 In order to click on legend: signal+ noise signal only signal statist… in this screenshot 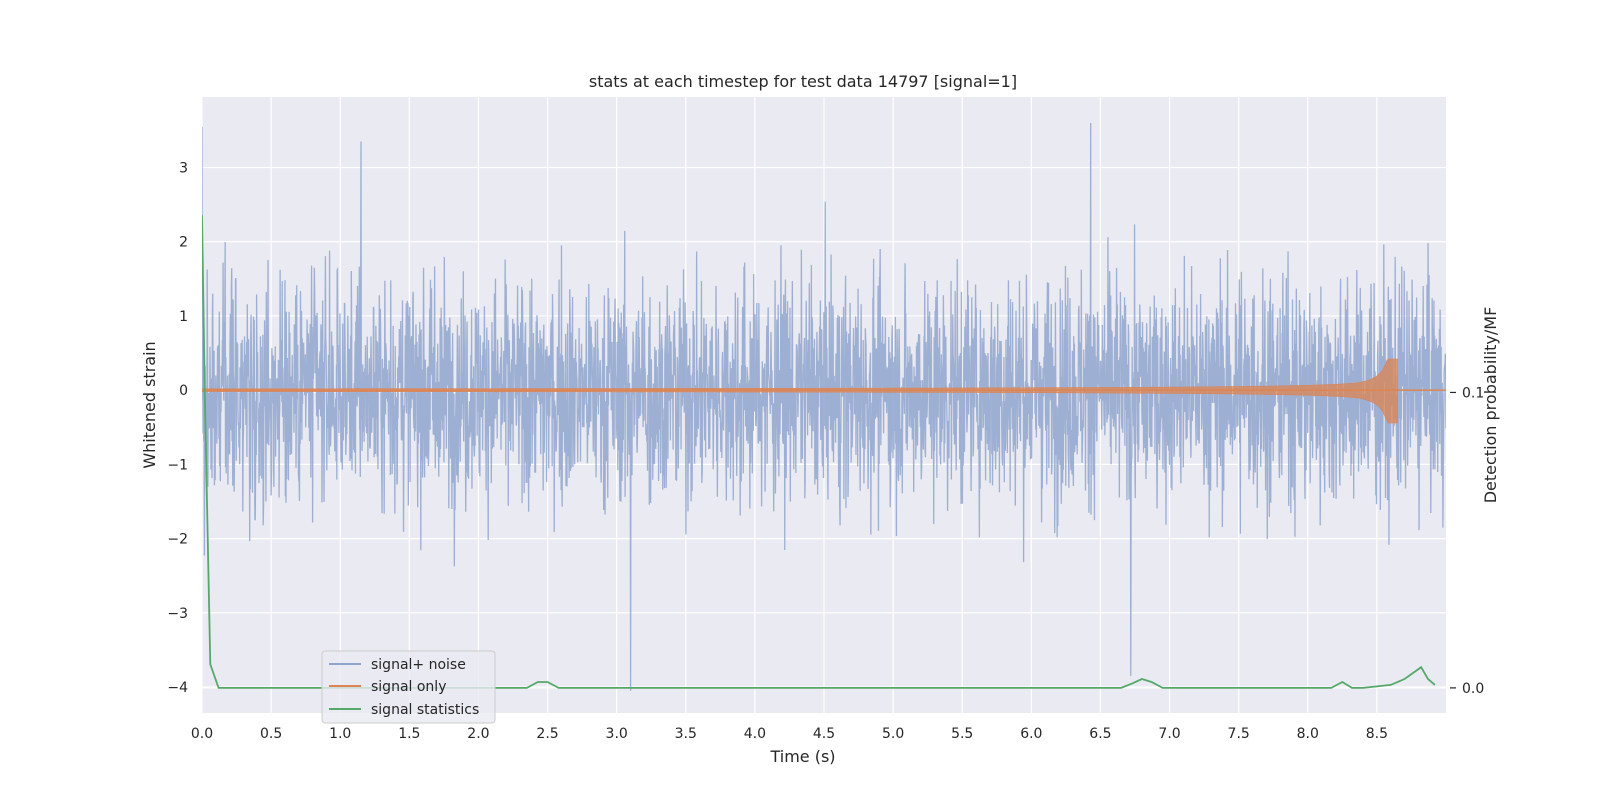, I will do `click(408, 687)`.